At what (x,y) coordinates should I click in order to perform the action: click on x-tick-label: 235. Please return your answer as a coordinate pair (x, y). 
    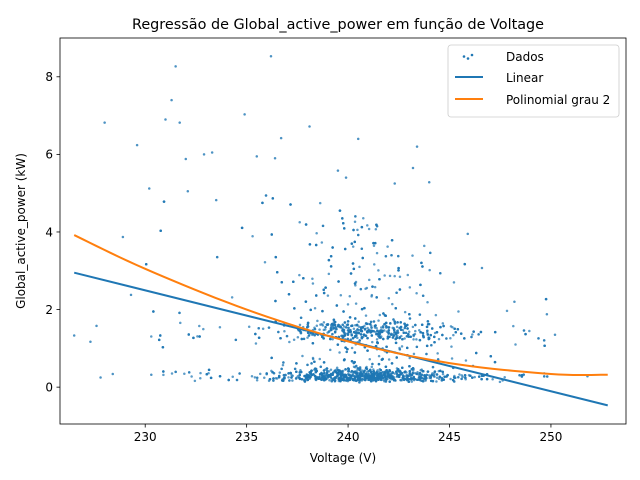
    Looking at the image, I should click on (246, 437).